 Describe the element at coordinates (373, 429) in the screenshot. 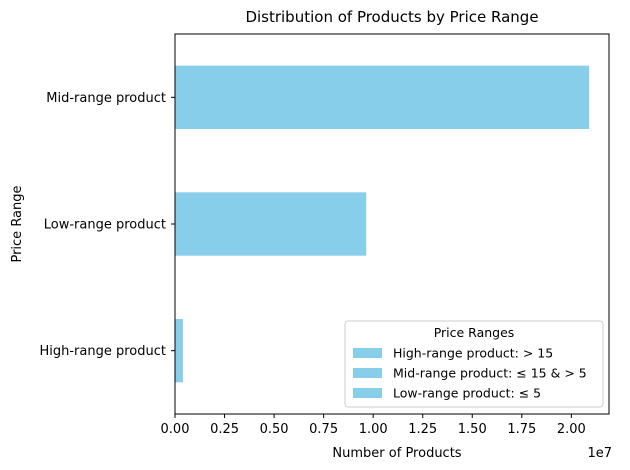

I see `x-tick-label: 1.00` at that location.